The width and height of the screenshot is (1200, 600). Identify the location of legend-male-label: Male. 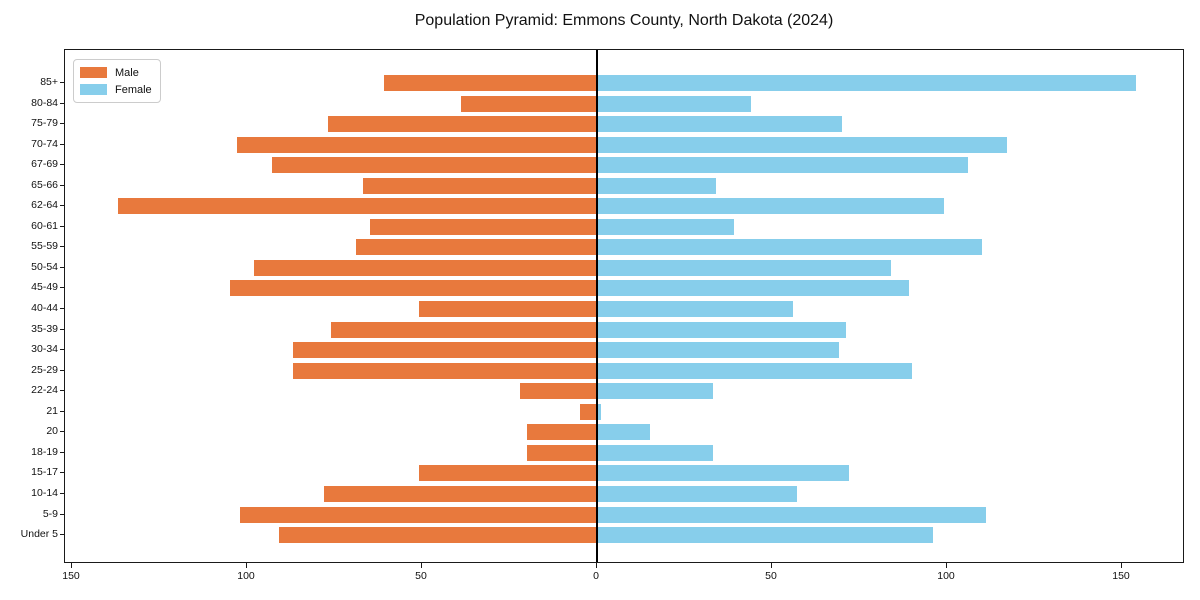
(127, 72).